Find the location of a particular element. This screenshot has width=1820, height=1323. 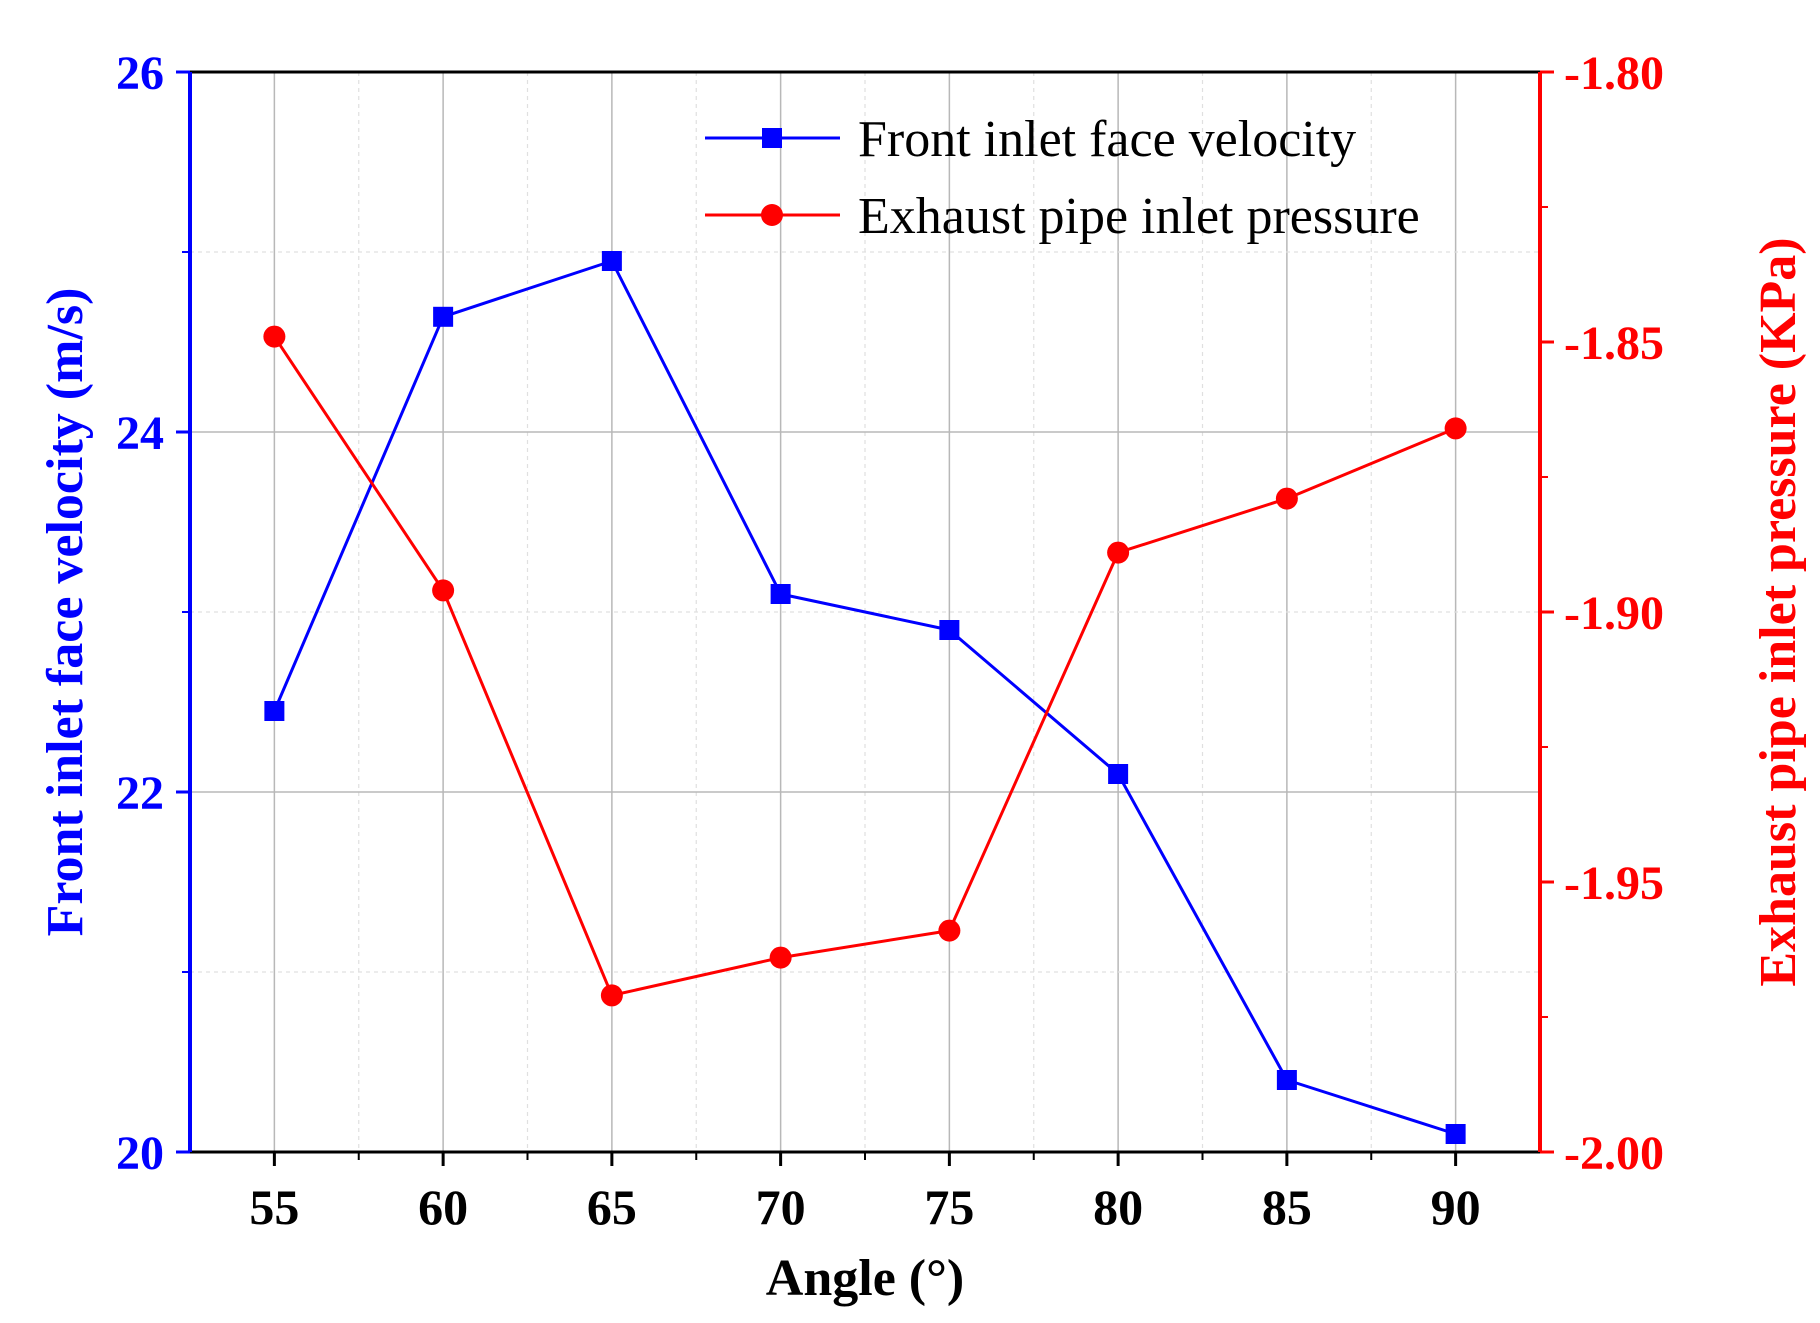

y-right-tick-label: -2.00 is located at coordinates (1614, 1153).